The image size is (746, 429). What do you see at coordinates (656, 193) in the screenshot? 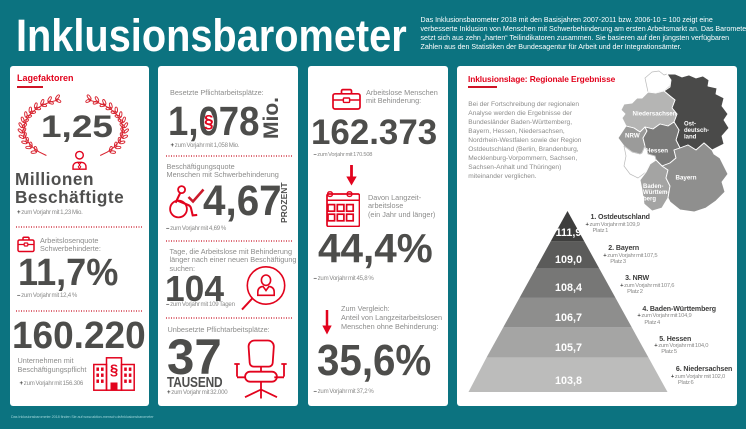
I see `svg-text: Baden-Württem-berg` at bounding box center [656, 193].